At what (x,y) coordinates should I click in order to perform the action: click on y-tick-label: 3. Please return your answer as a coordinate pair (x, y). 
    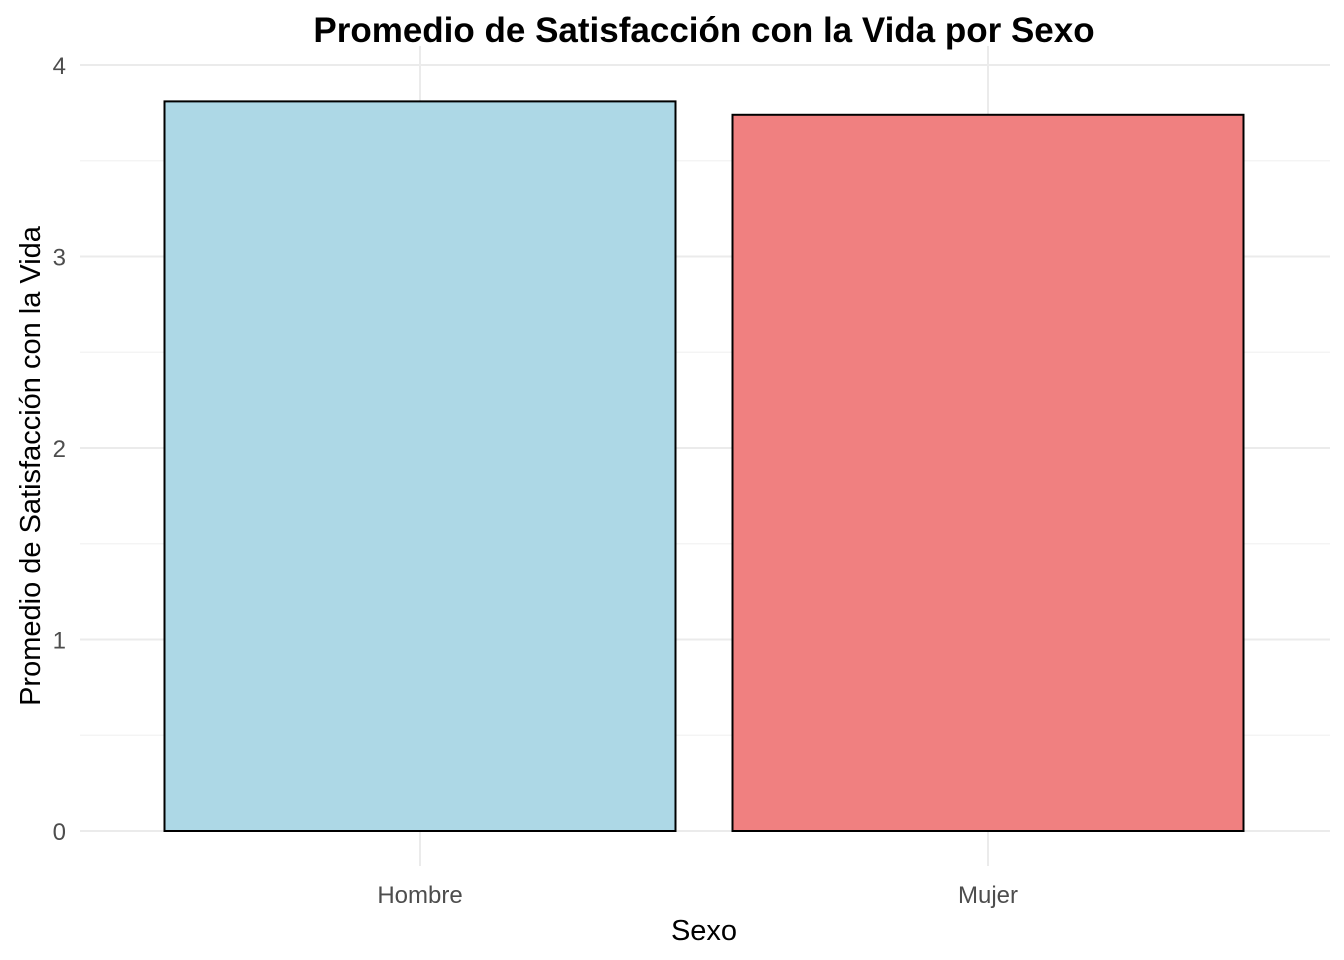
    Looking at the image, I should click on (59, 258).